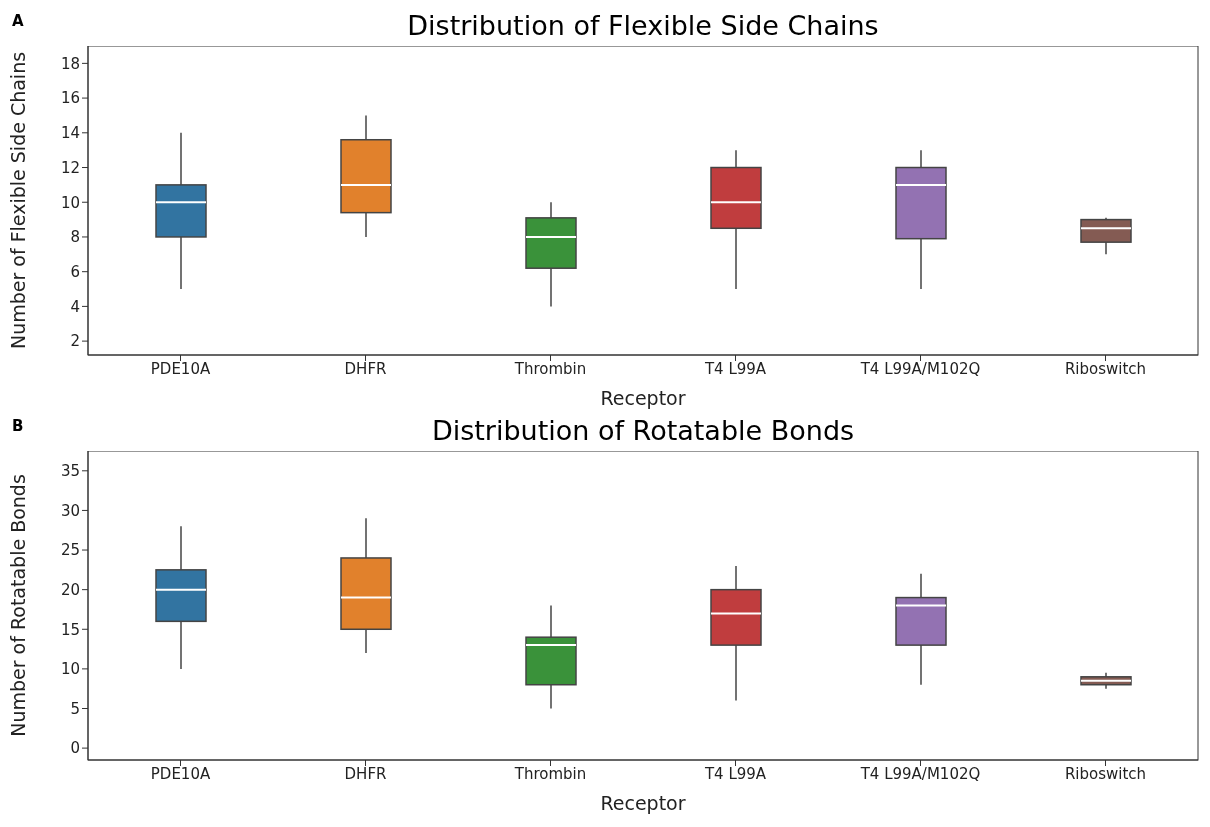 The image size is (1210, 827). Describe the element at coordinates (70, 98) in the screenshot. I see `y-tick-label: 16` at that location.